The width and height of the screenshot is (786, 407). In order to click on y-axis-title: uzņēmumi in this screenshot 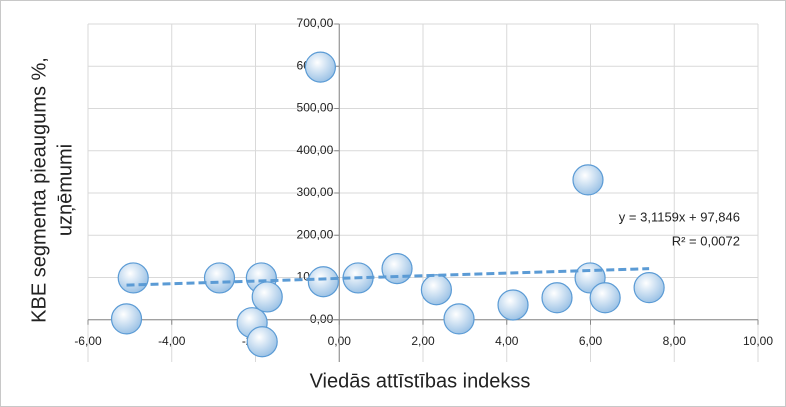, I will do `click(65, 190)`.